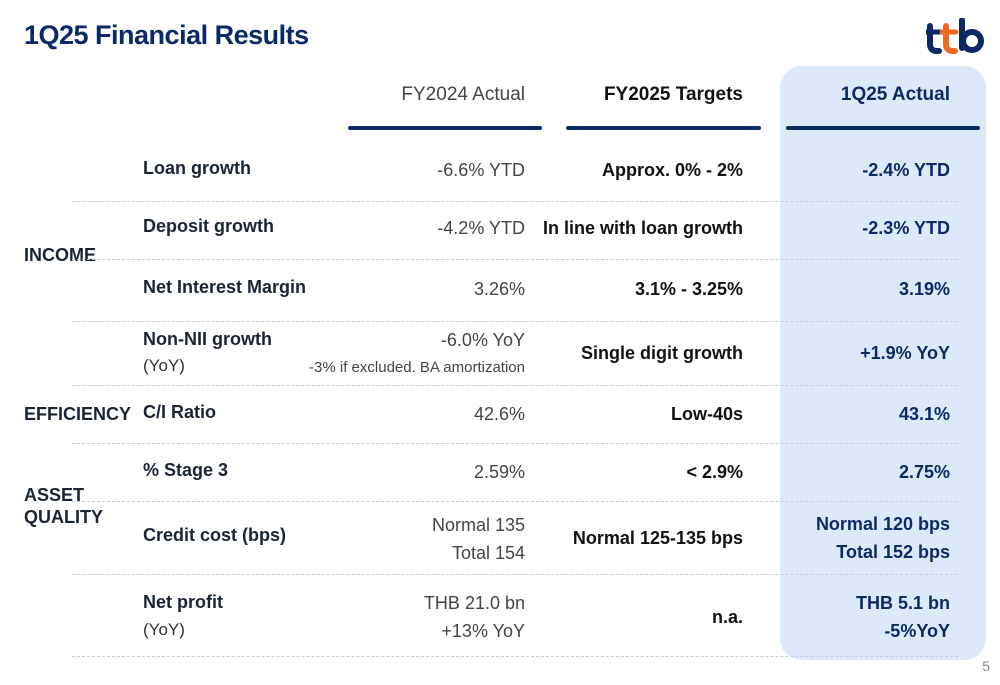  What do you see at coordinates (481, 170) in the screenshot?
I see `cell-fy2024: -6.6% YTD` at bounding box center [481, 170].